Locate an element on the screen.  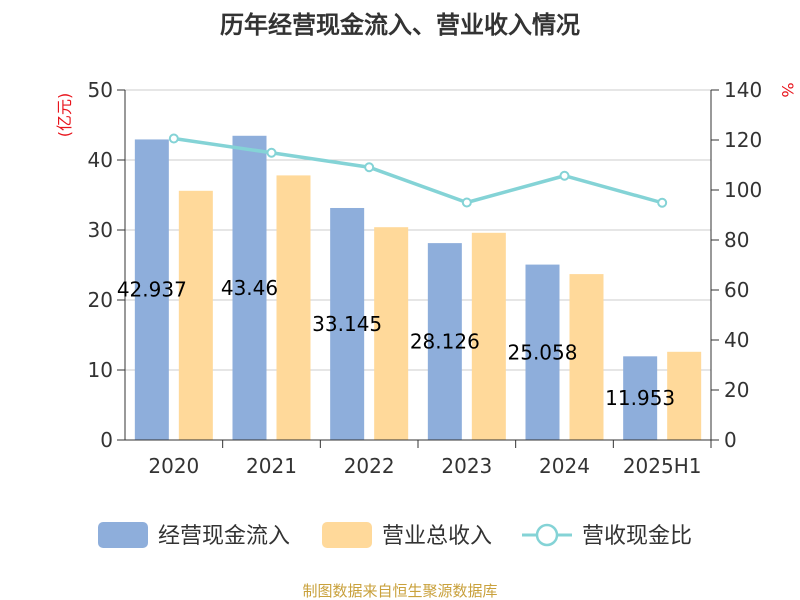
legend-item-revenue: 营业总收入 is located at coordinates (407, 535).